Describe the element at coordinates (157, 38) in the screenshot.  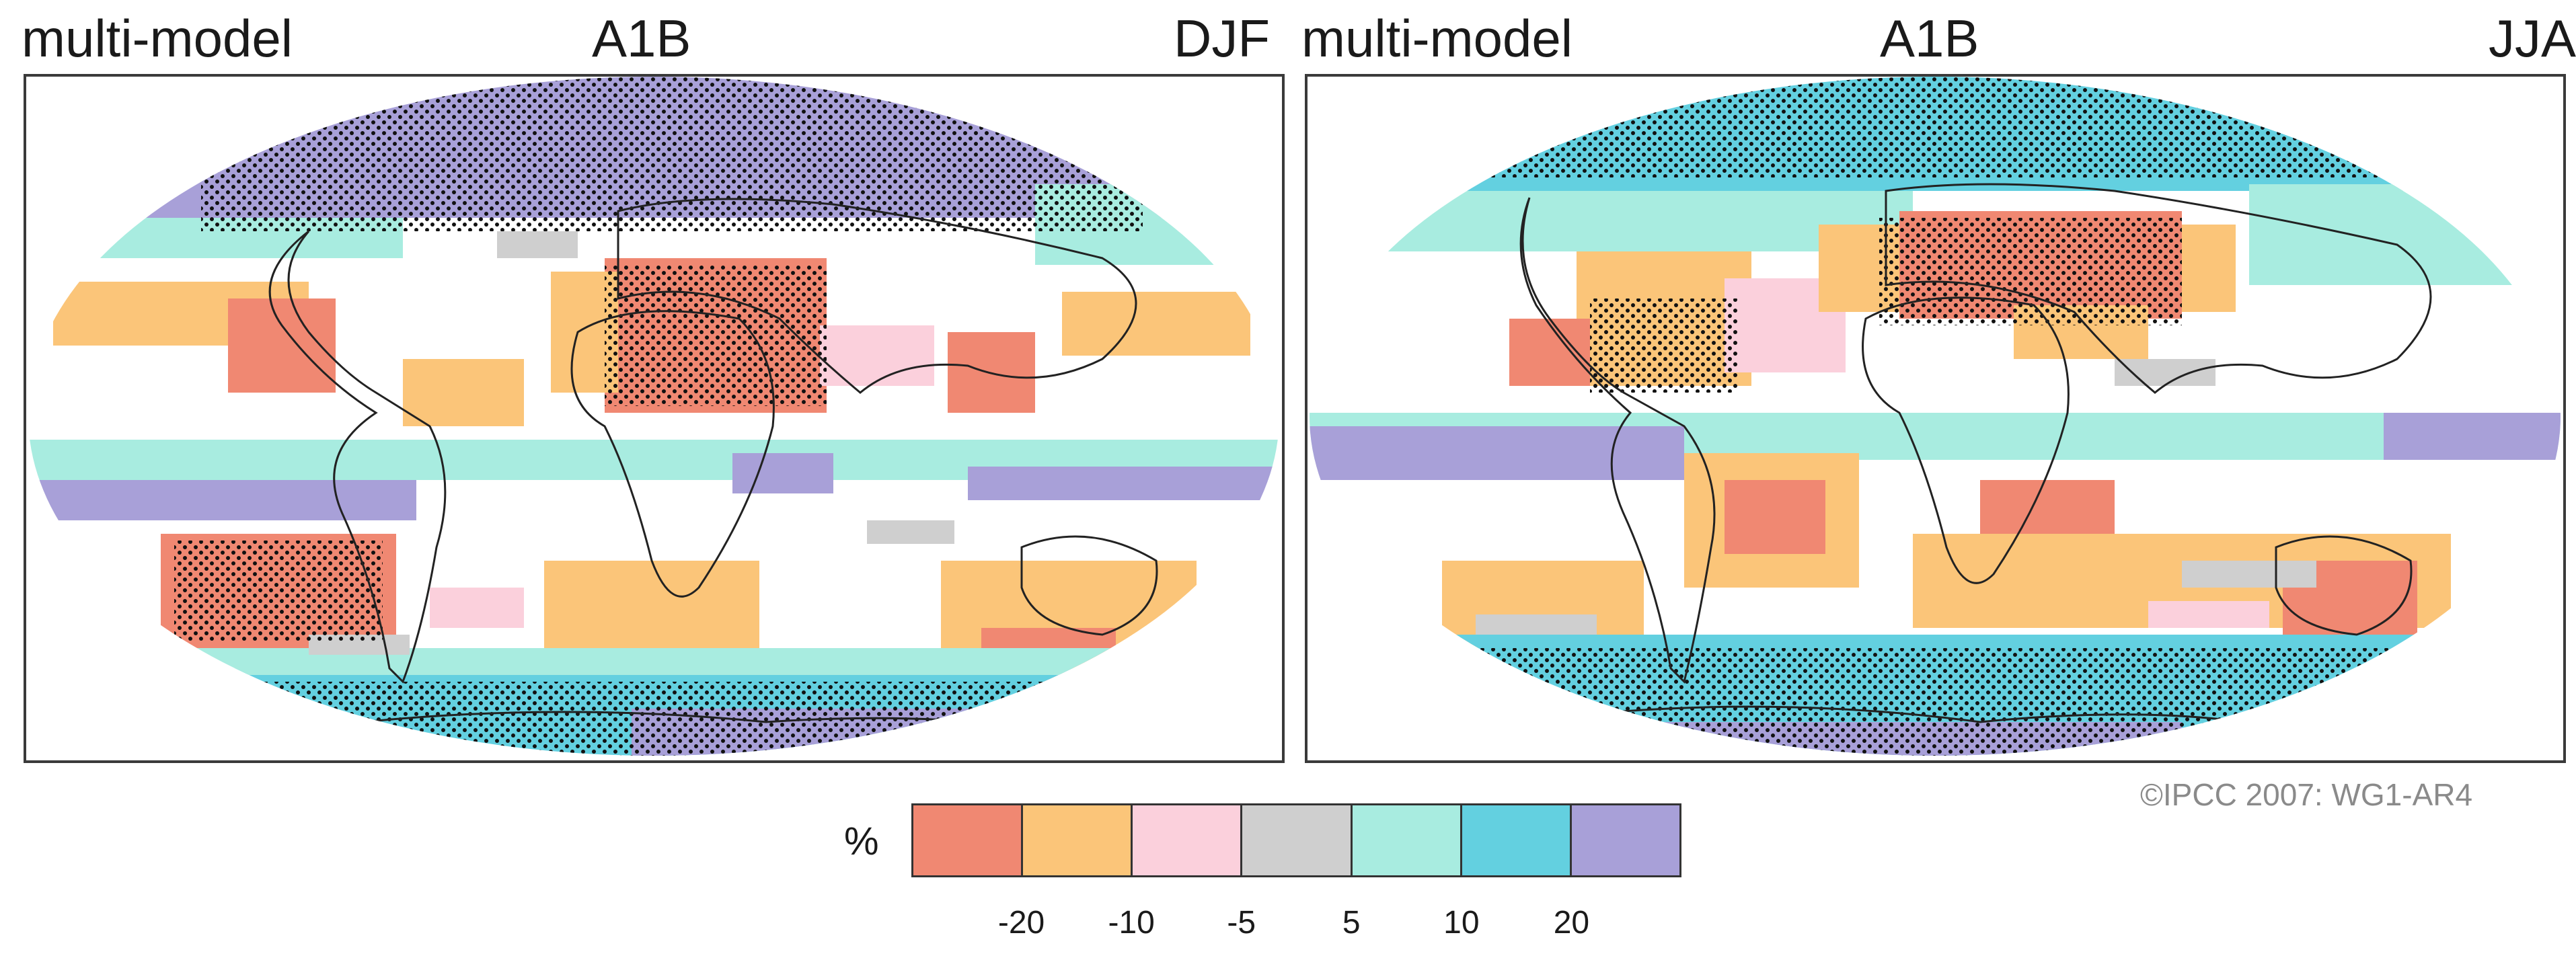
I see `panel-1-left-title: multi-model` at that location.